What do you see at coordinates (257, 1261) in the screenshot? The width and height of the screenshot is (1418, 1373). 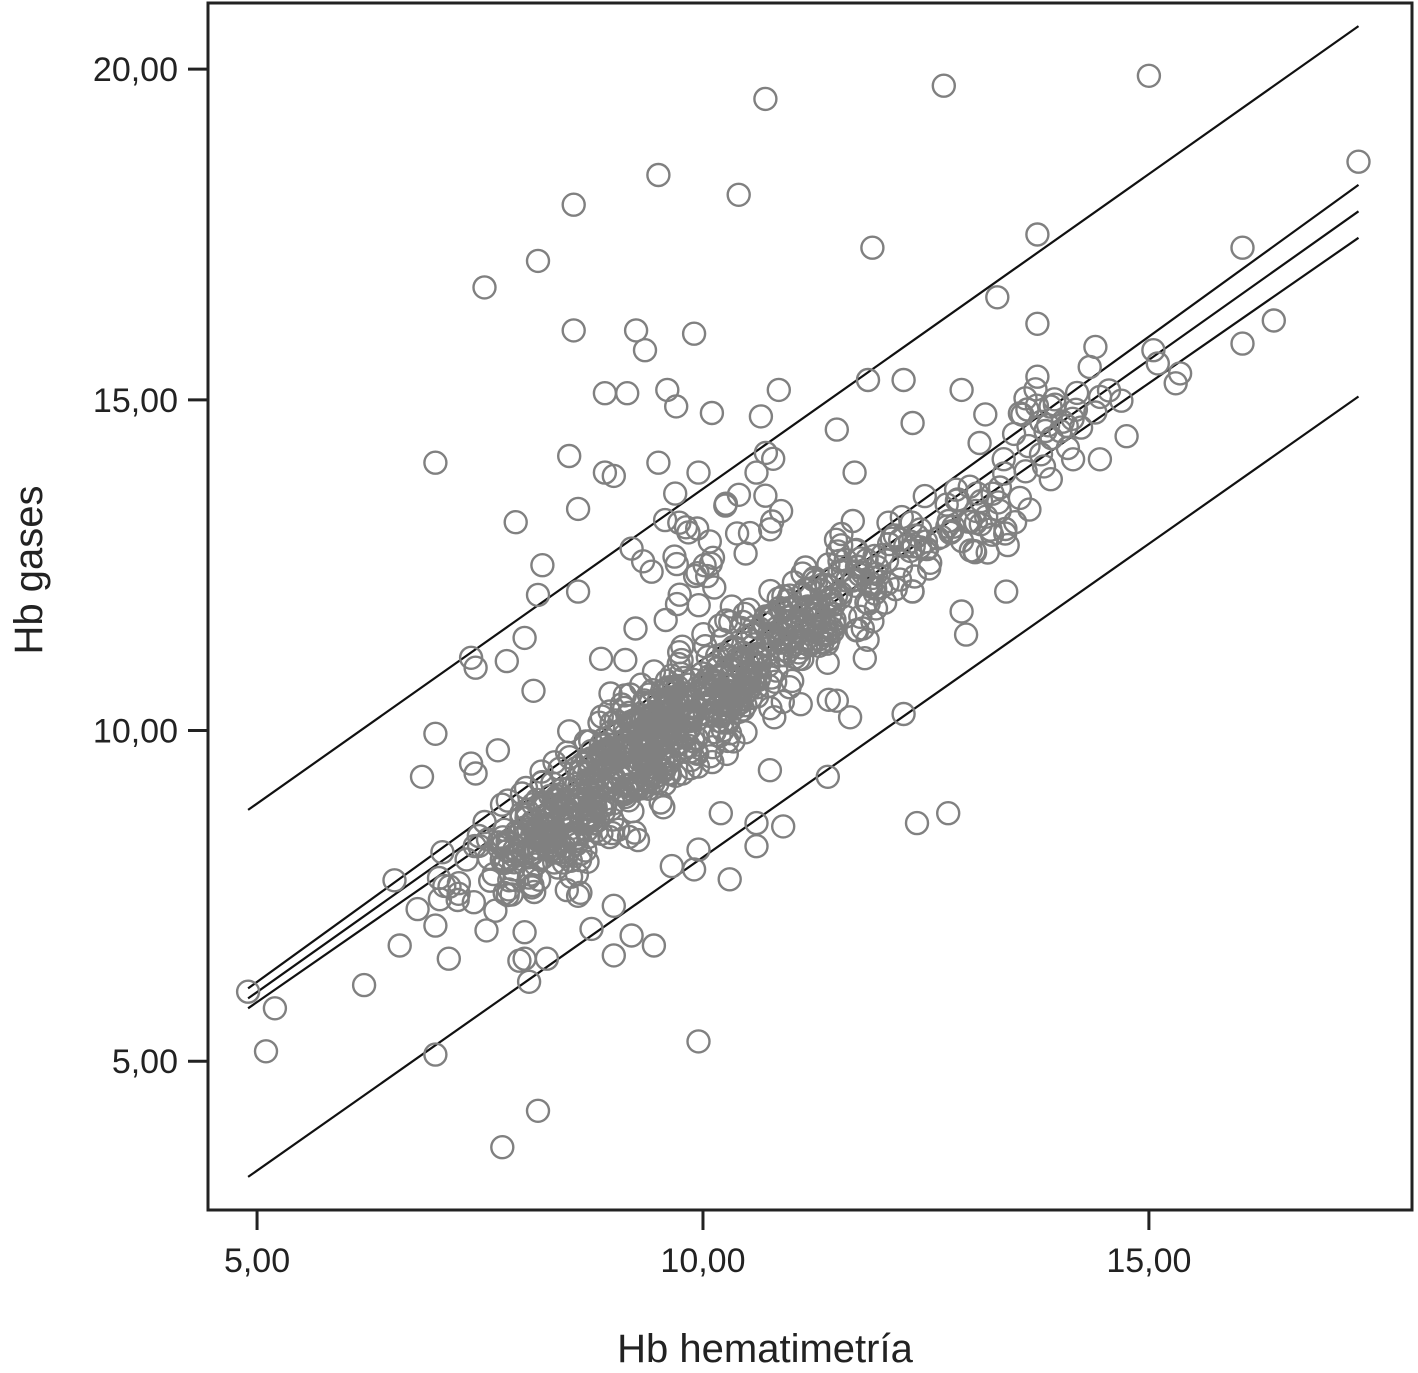 I see `x-tick-label: 5,00` at bounding box center [257, 1261].